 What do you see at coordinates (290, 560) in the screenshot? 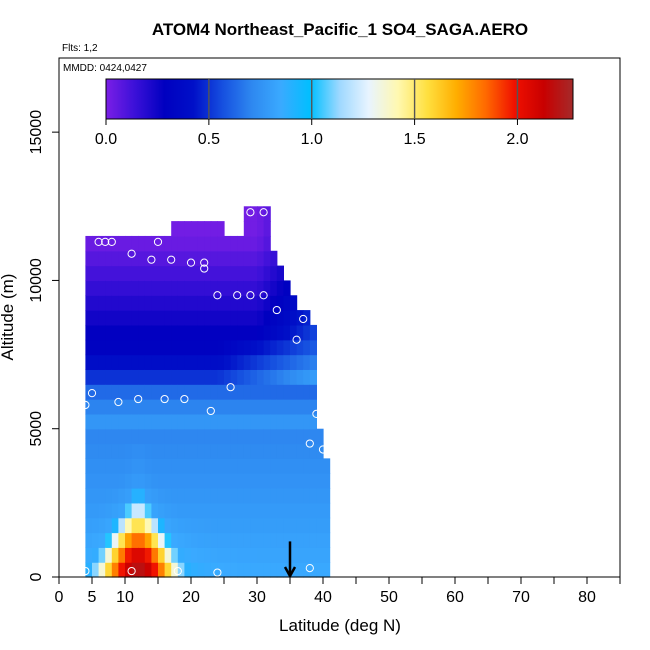
I see `latitude-marker-arrow` at bounding box center [290, 560].